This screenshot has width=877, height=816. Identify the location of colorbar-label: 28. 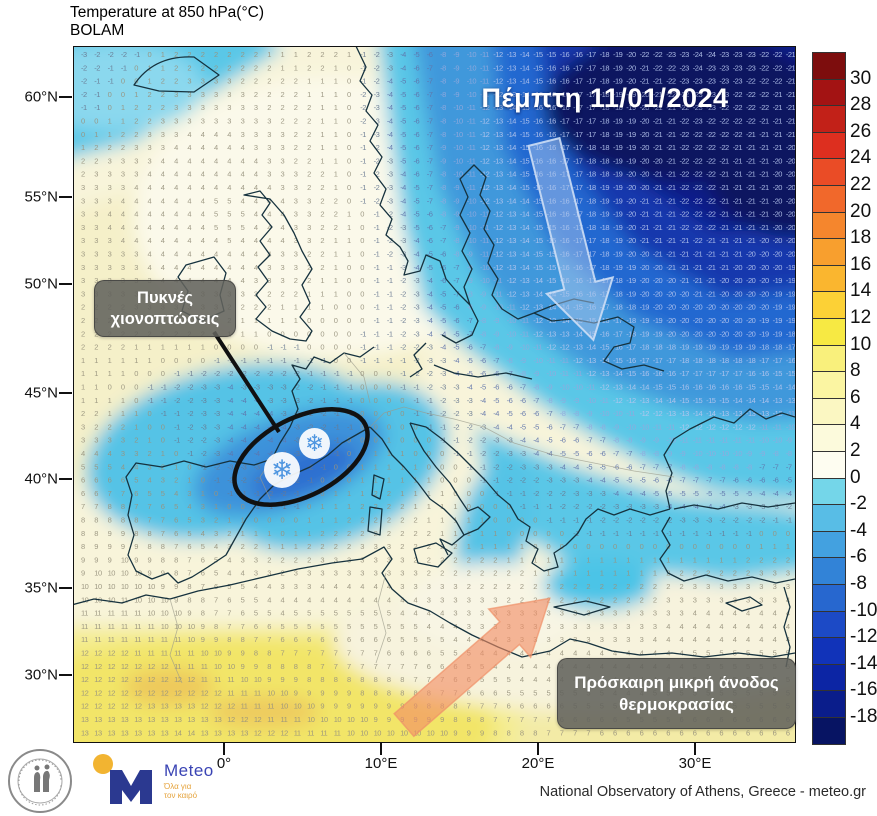
(861, 105).